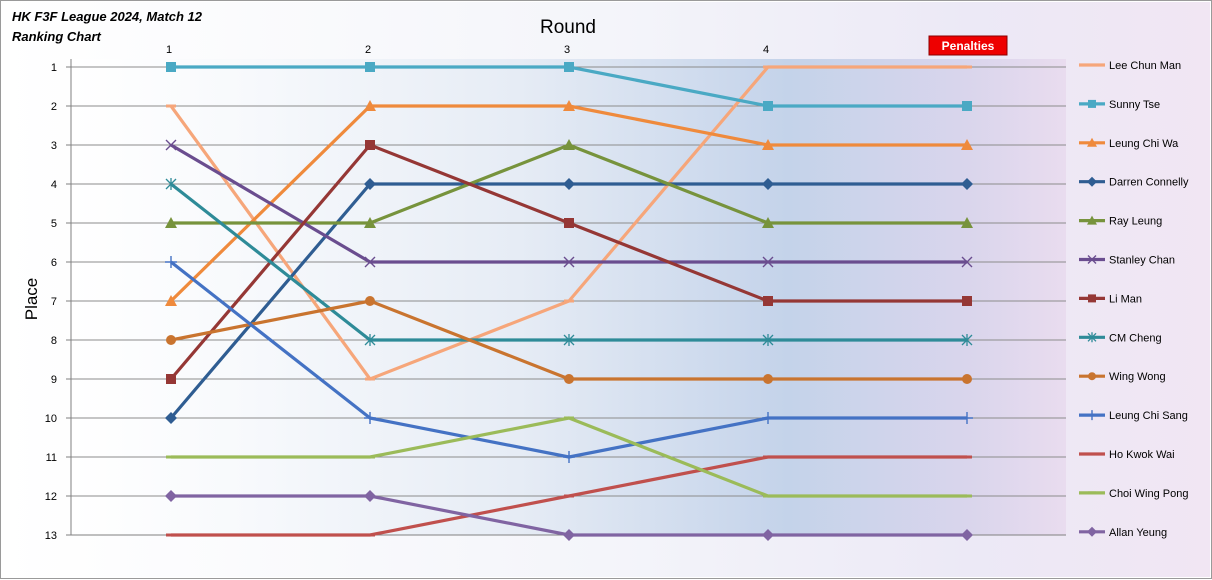 This screenshot has width=1212, height=580. Describe the element at coordinates (1145, 66) in the screenshot. I see `legend-label: Lee Chun Man` at that location.